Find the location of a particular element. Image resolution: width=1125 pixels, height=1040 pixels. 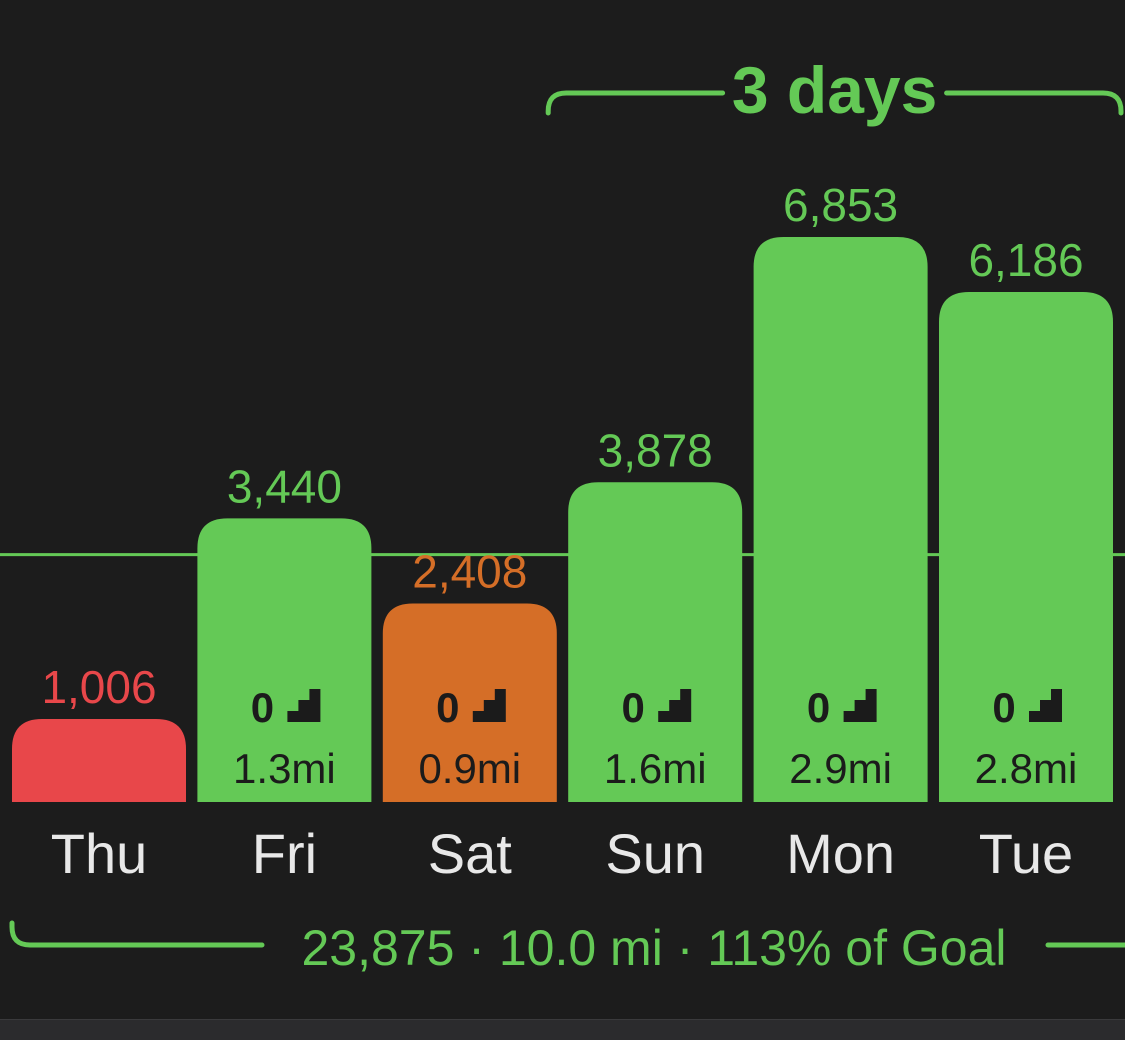

day-label-mon: Mon is located at coordinates (840, 853).